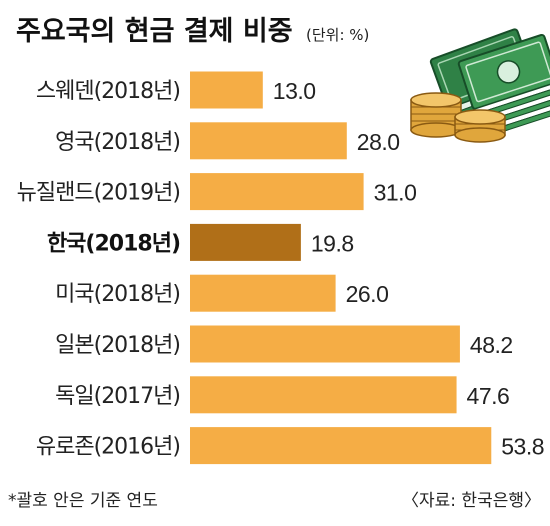 The height and width of the screenshot is (526, 550). I want to click on coin-stack-icon, so click(458, 117).